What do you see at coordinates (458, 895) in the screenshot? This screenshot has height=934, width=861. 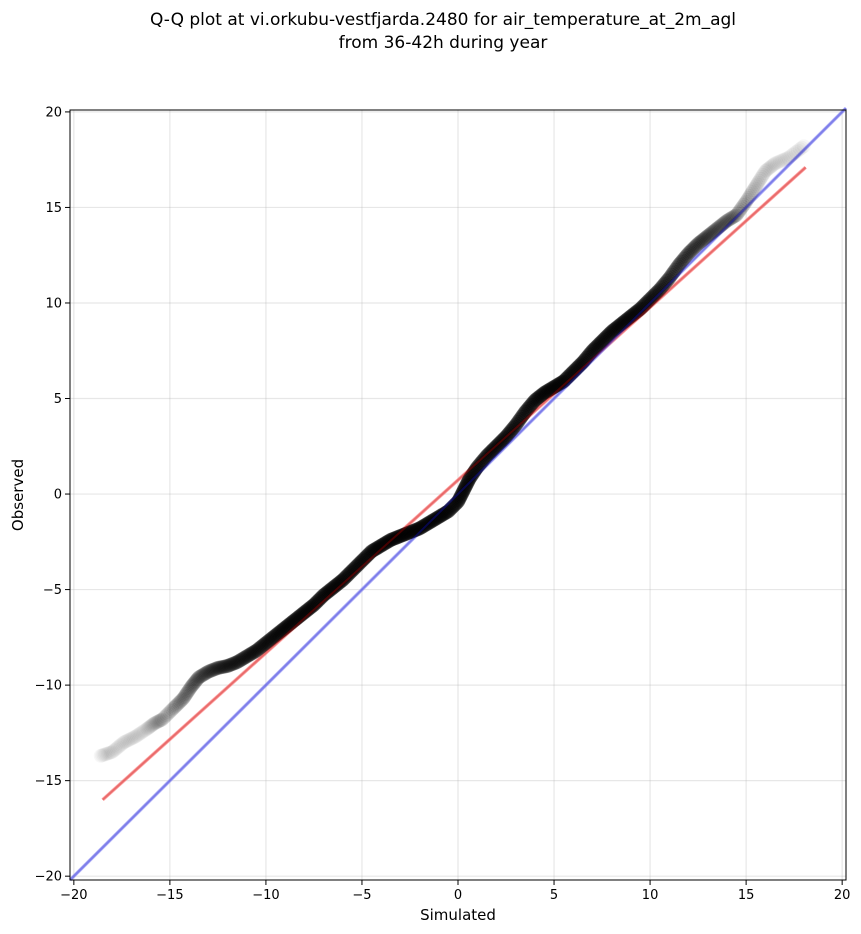 I see `x-tick-label: 0` at bounding box center [458, 895].